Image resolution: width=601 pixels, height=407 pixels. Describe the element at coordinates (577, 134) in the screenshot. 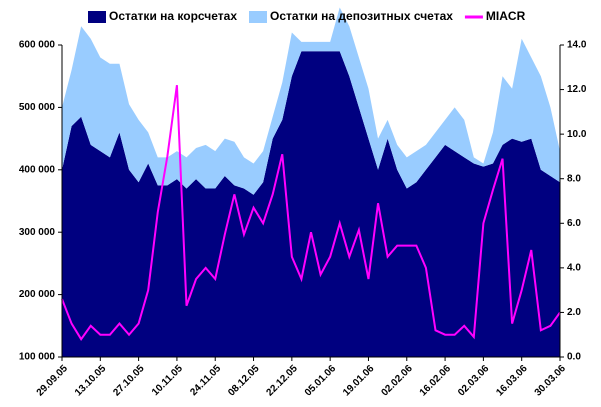

I see `y2-tick-label: 10.0` at that location.